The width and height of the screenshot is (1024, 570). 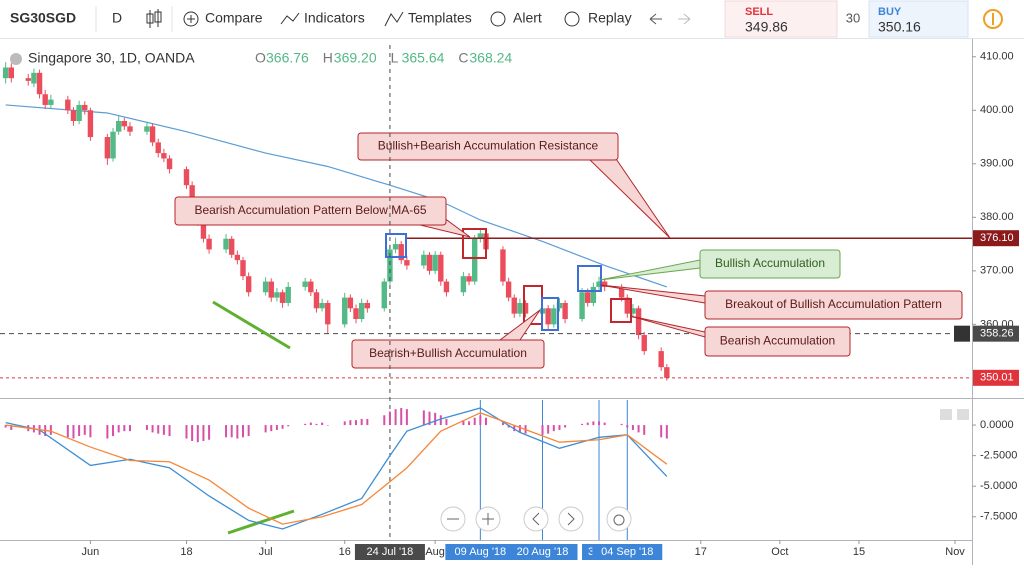 What do you see at coordinates (955, 552) in the screenshot?
I see `x-tick-label: Nov` at bounding box center [955, 552].